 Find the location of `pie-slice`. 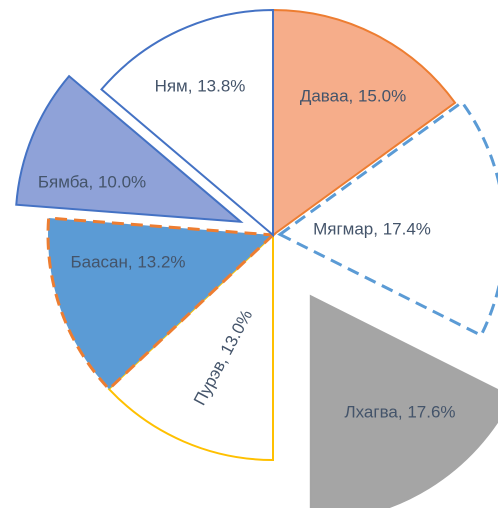

pie-slice is located at coordinates (129, 148).